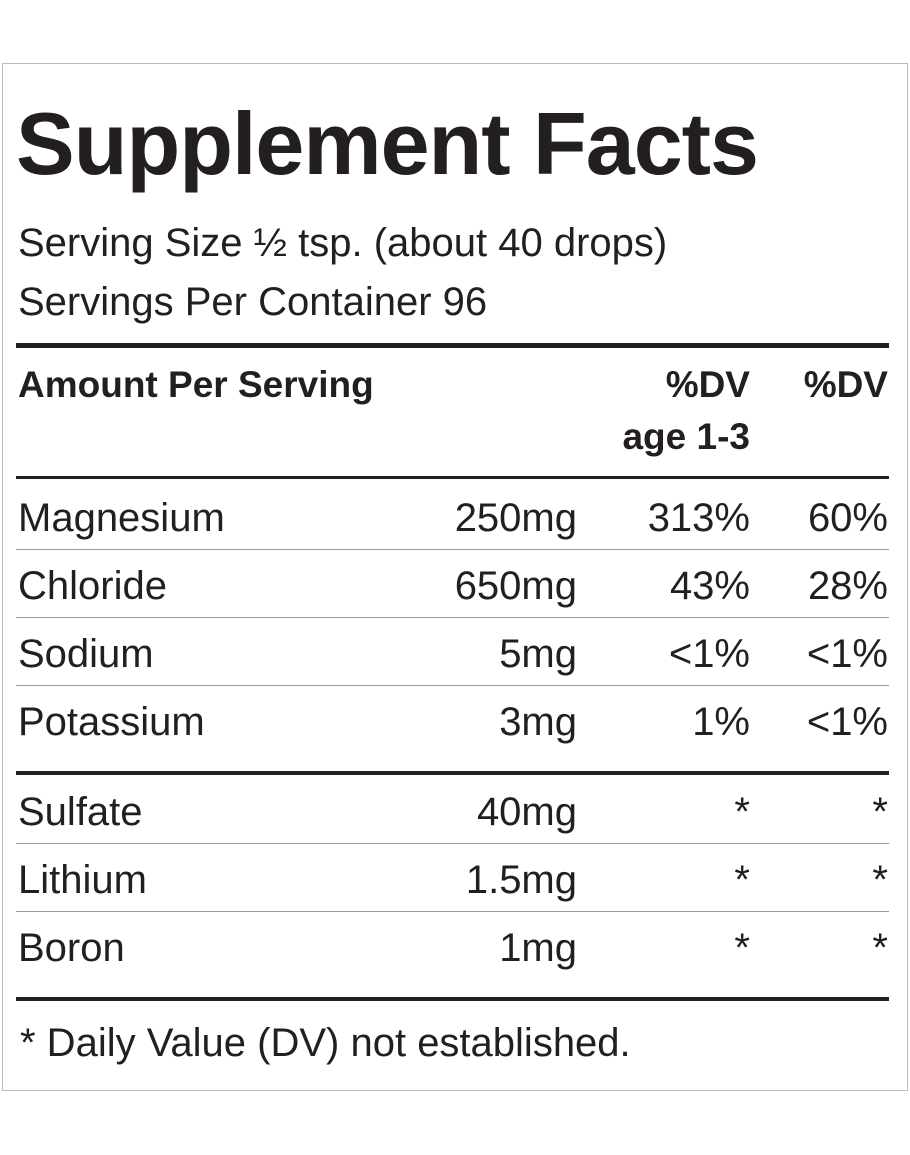 Image resolution: width=910 pixels, height=1155 pixels. What do you see at coordinates (538, 722) in the screenshot?
I see `amount: 3mg` at bounding box center [538, 722].